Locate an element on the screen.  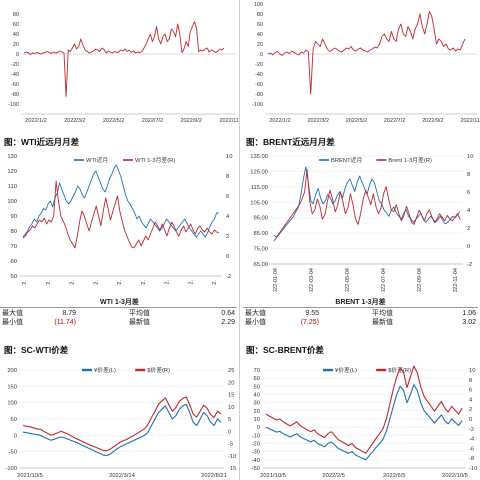
y-tick-label: -20 is located at coordinates (15, 65).